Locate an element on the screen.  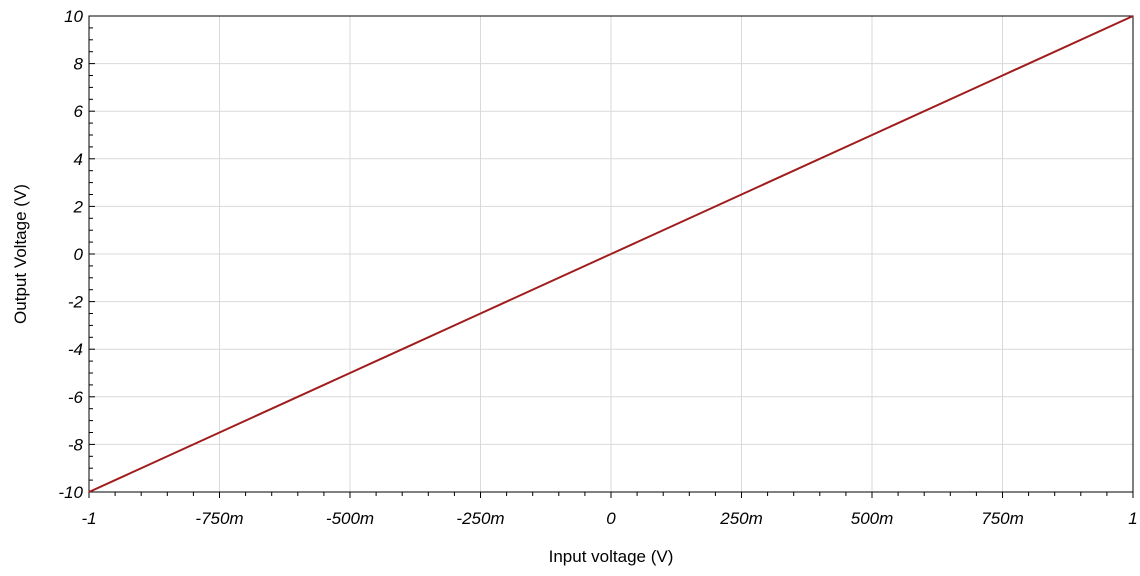
y-tick-label: 10 is located at coordinates (73, 16).